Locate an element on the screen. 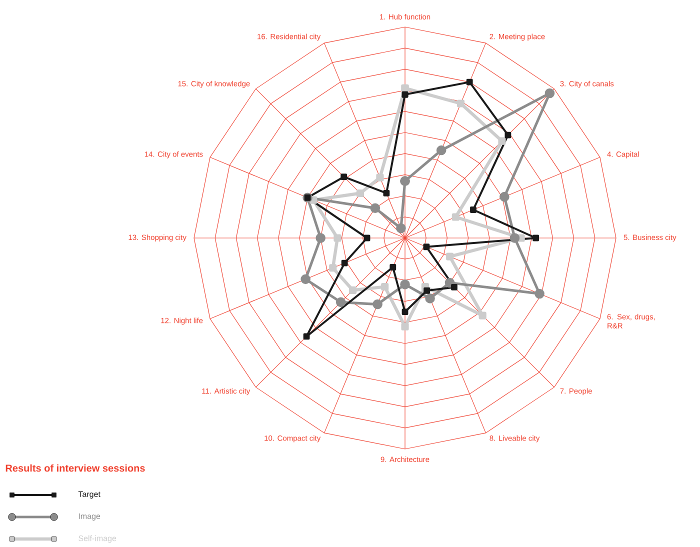 The width and height of the screenshot is (700, 547). text: Image is located at coordinates (89, 517).